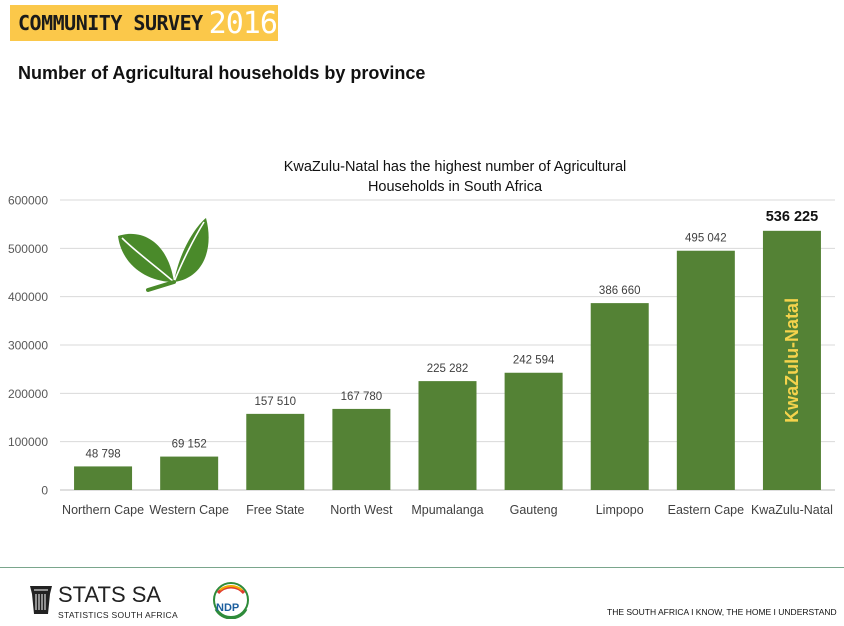  What do you see at coordinates (275, 402) in the screenshot?
I see `data-label: 157 510` at bounding box center [275, 402].